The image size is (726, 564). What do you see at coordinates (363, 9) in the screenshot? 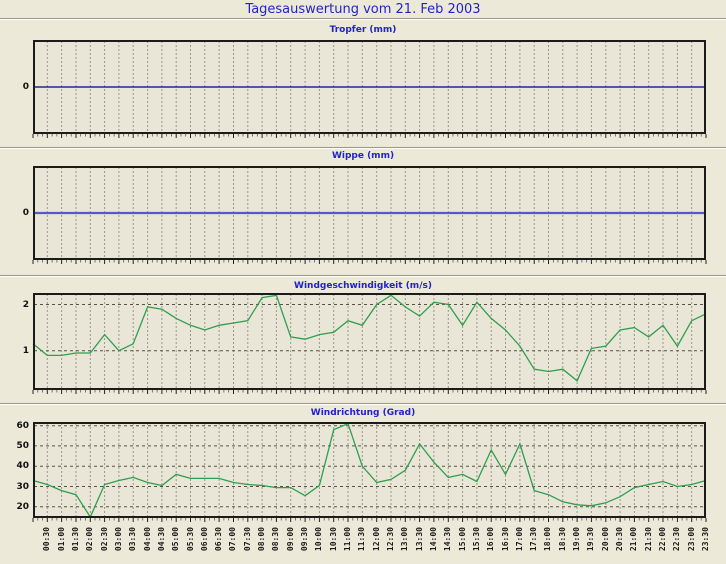
I see `page-title: Tagesauswertung vom 21. Feb 2003` at bounding box center [363, 9].